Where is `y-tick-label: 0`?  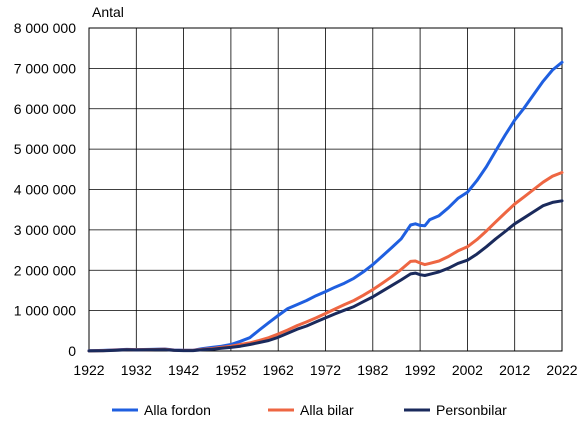 y-tick-label: 0 is located at coordinates (72, 351).